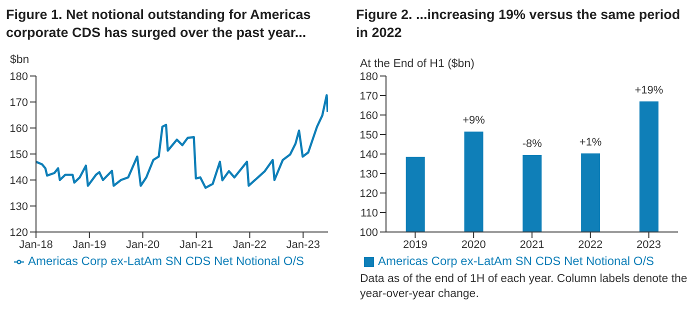  What do you see at coordinates (303, 244) in the screenshot?
I see `x-tick-label: Jan-23` at bounding box center [303, 244].